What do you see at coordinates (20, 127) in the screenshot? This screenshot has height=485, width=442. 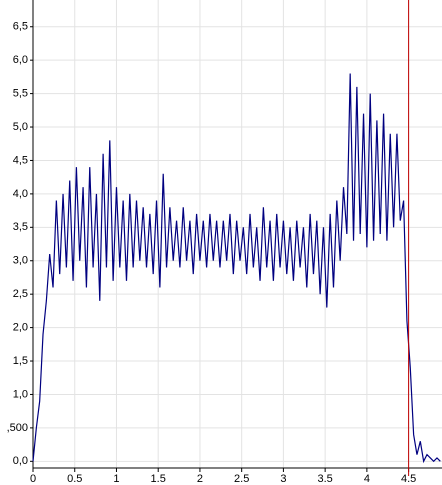 I see `y-tick-label: 5,0` at bounding box center [20, 127].